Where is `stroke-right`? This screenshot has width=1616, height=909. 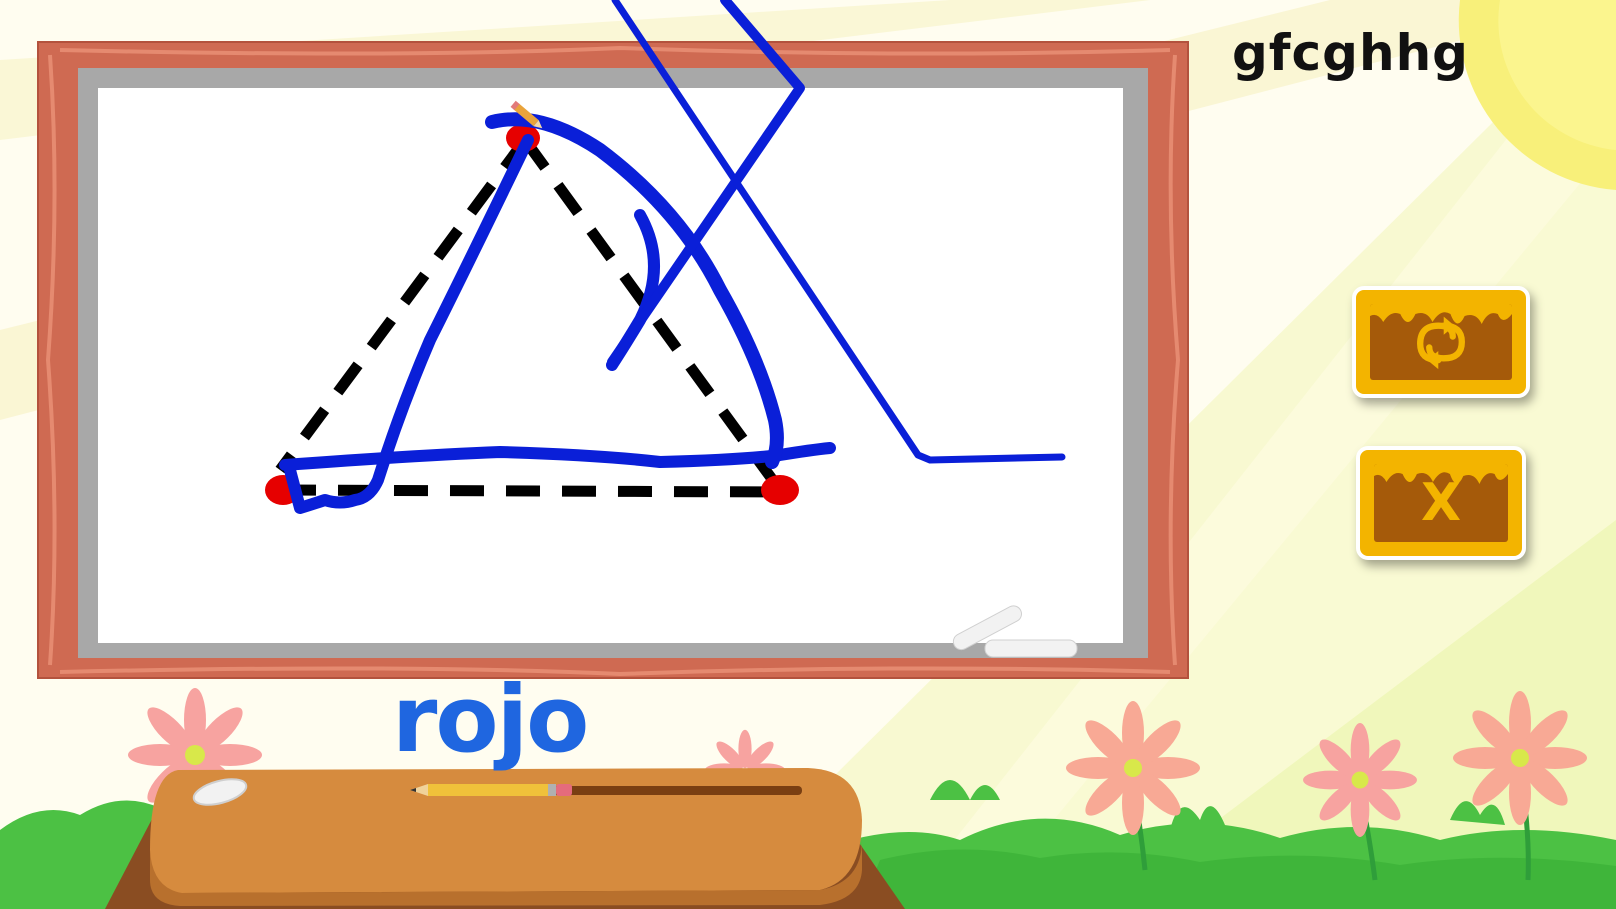
stroke-right is located at coordinates (634, 290).